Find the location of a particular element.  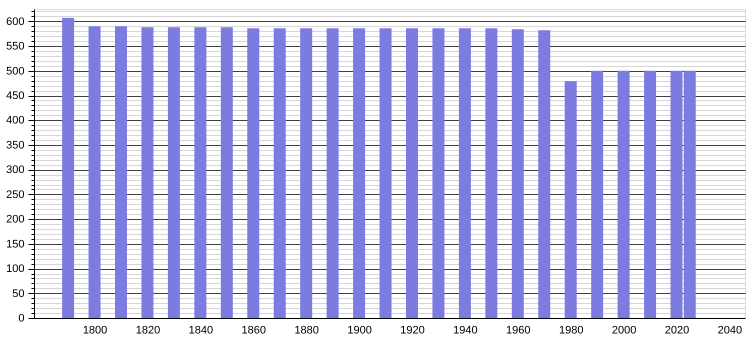

y-tick-label: 200 is located at coordinates (15, 220).